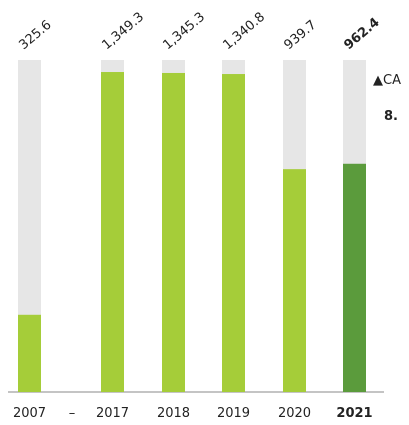 This screenshot has height=425, width=409. What do you see at coordinates (173, 413) in the screenshot?
I see `x-tick-label: 2018` at bounding box center [173, 413].